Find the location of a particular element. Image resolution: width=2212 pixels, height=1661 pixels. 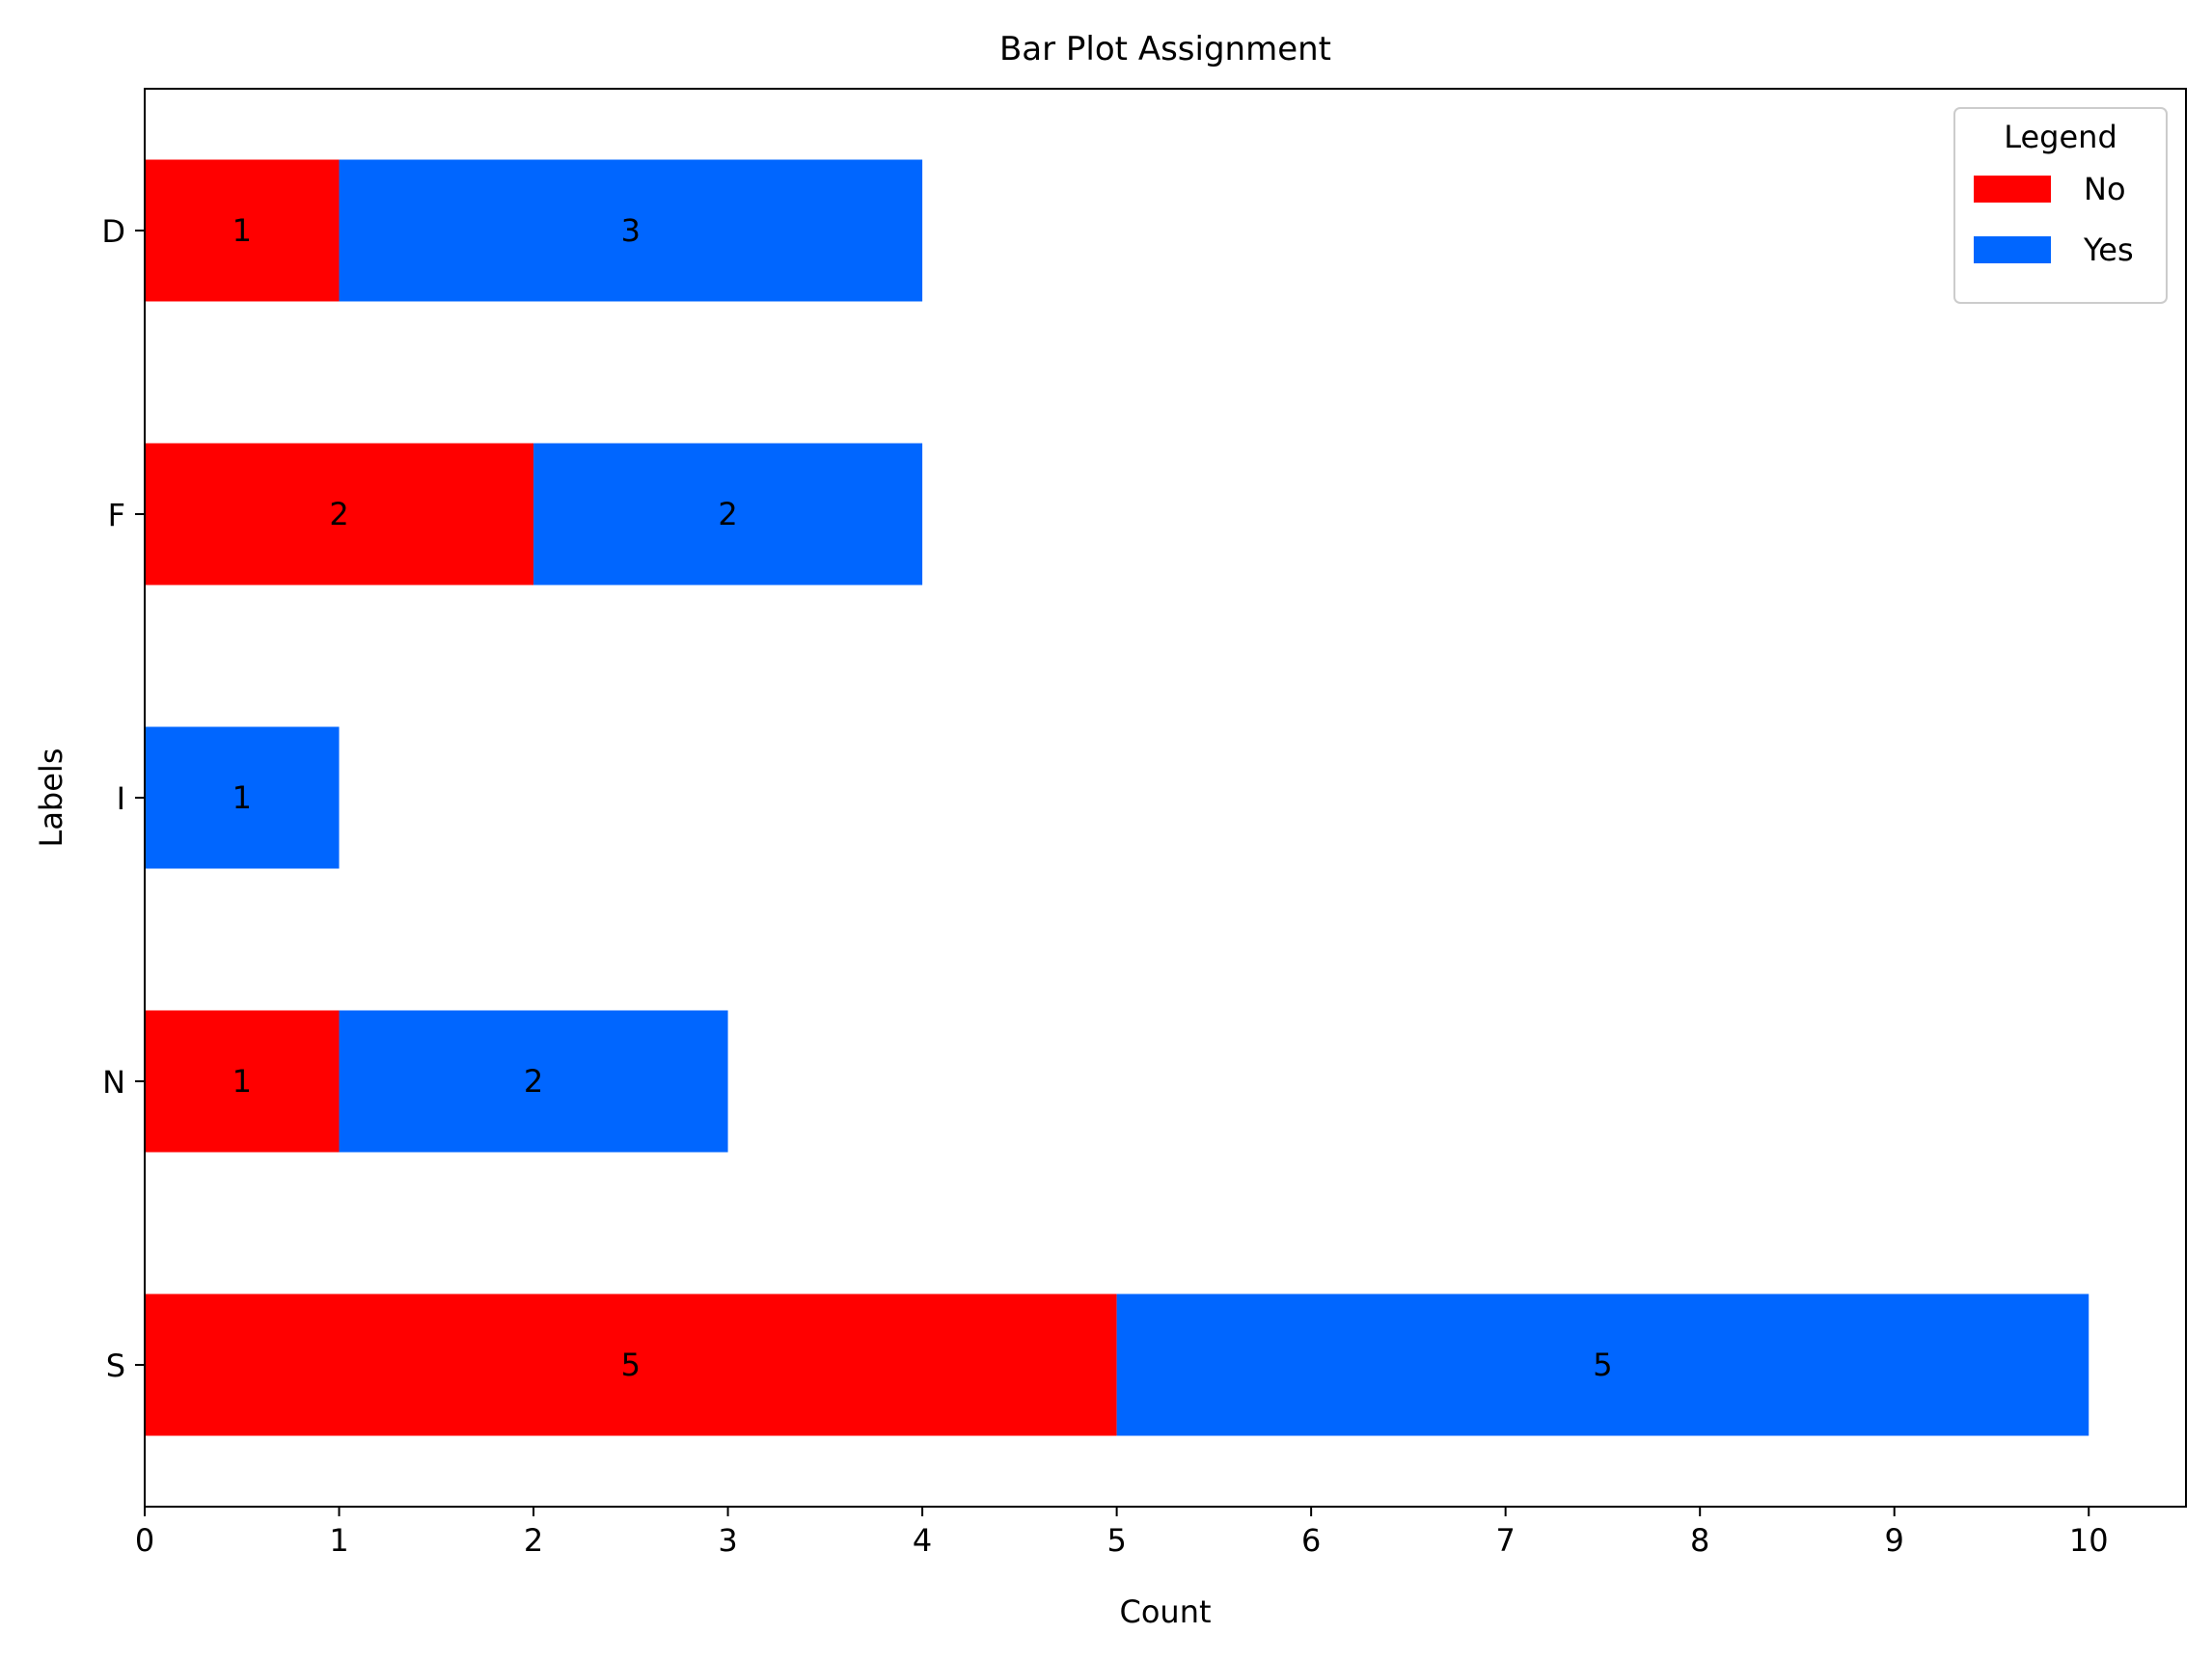

bar-d-yes is located at coordinates (631, 230).